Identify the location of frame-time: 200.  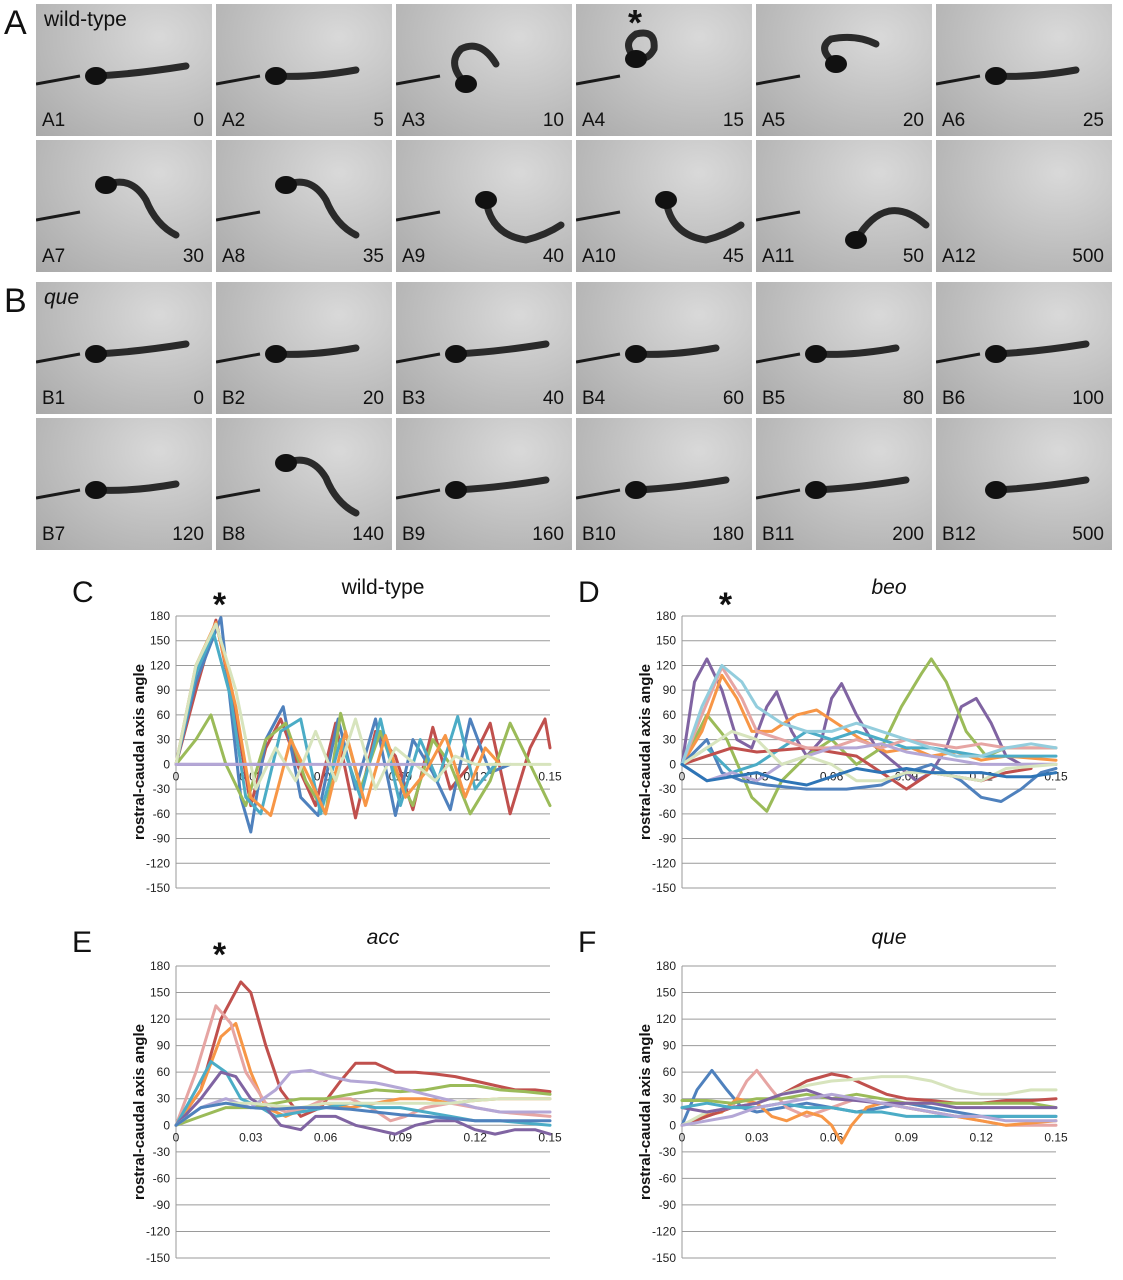
(908, 534).